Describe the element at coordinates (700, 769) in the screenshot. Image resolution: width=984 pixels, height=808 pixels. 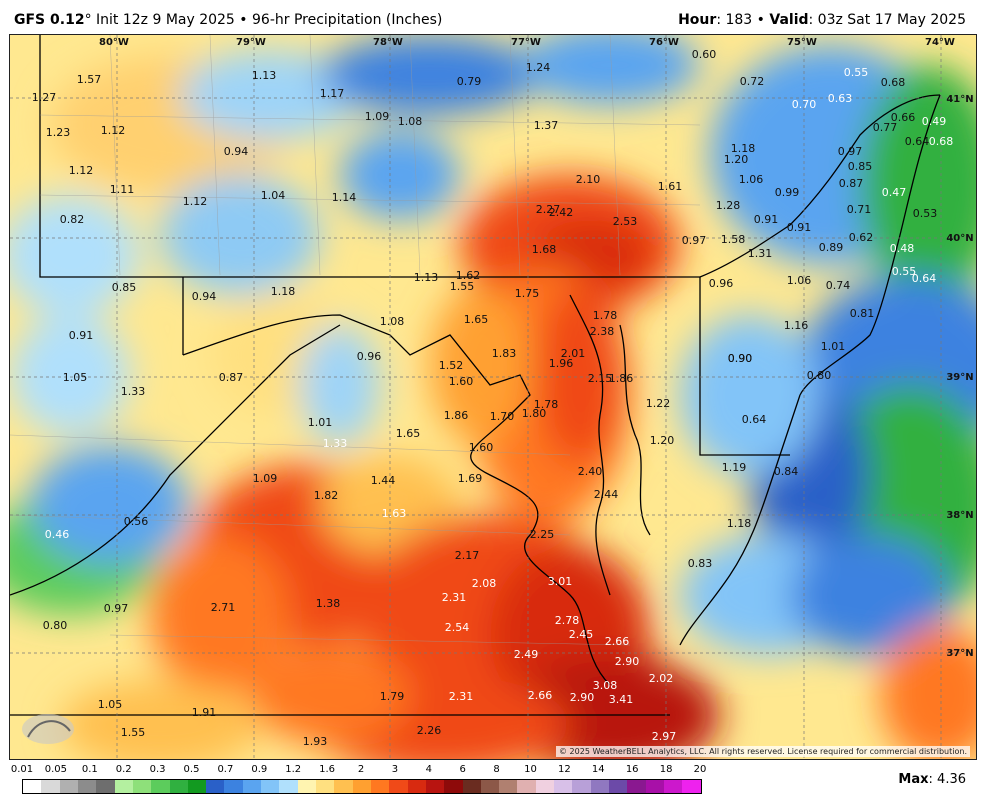
I see `legend-tick-label: 20` at that location.